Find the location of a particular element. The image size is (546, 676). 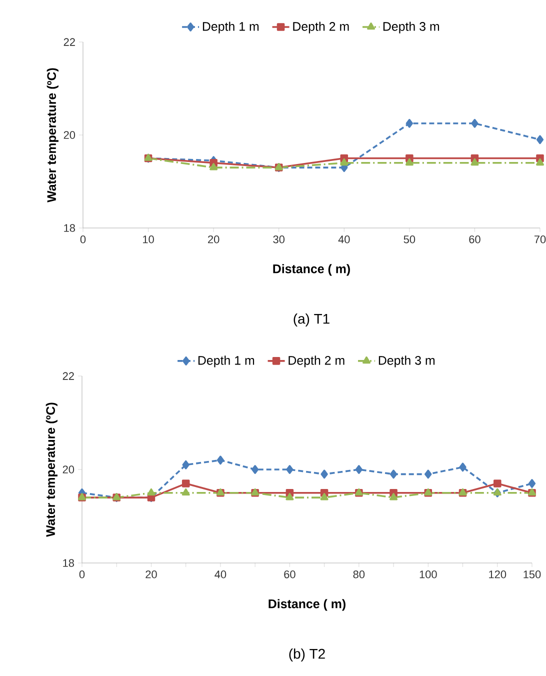

x-tick-label: 30 is located at coordinates (279, 240).